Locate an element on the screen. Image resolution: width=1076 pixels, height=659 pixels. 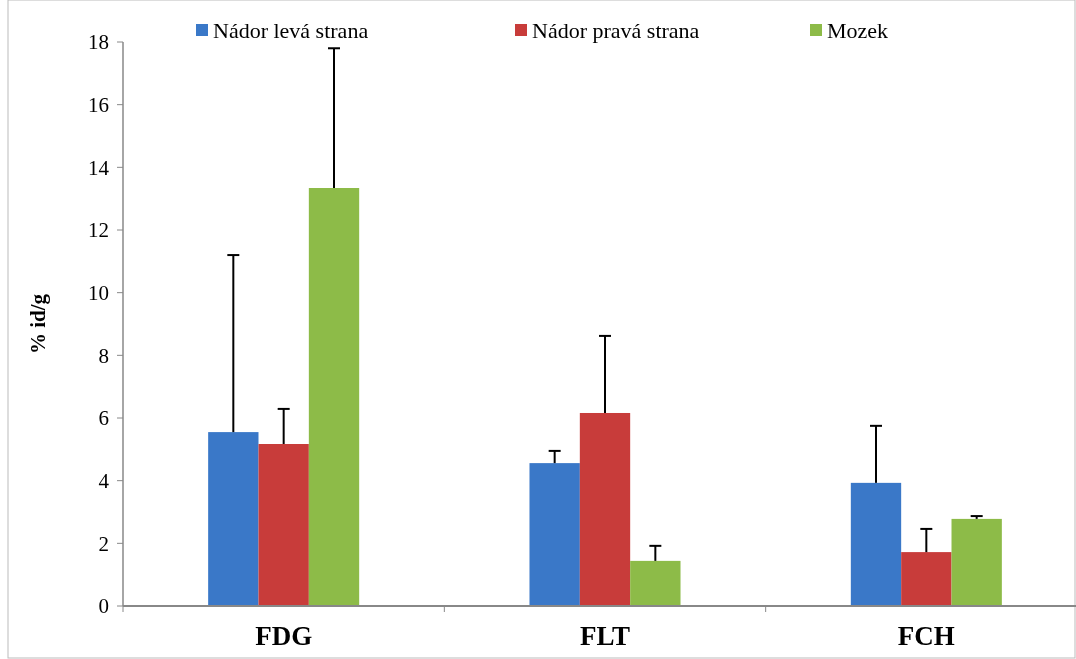
x-tick-label: FDG is located at coordinates (284, 636).